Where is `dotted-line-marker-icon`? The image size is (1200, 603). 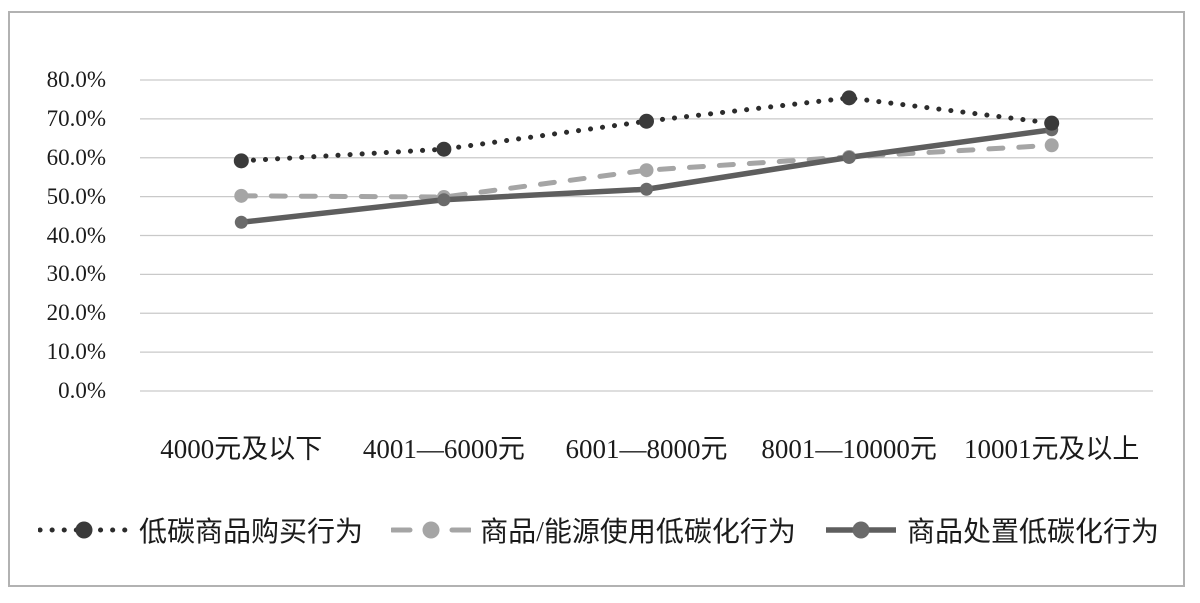 dotted-line-marker-icon is located at coordinates (84, 530).